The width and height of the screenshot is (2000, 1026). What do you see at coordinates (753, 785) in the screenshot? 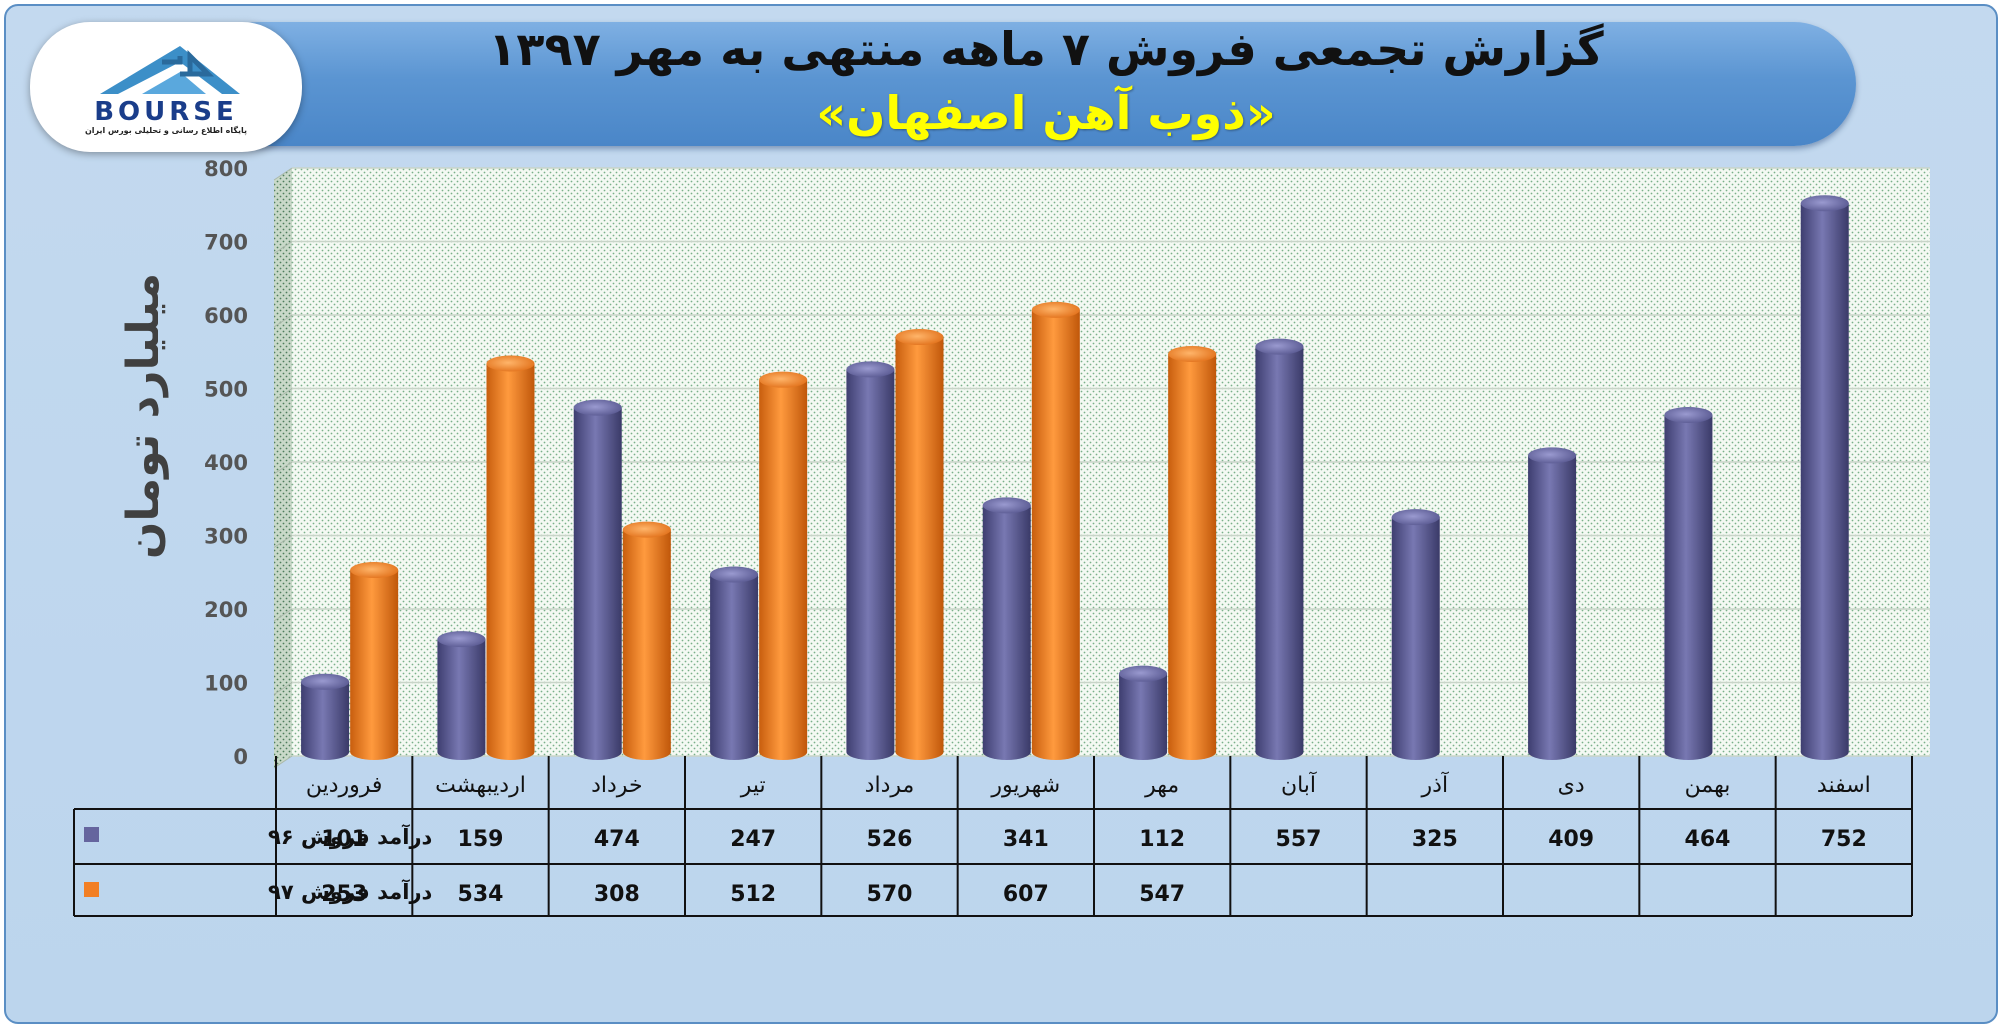
I see `category-label: تیر` at bounding box center [753, 785].